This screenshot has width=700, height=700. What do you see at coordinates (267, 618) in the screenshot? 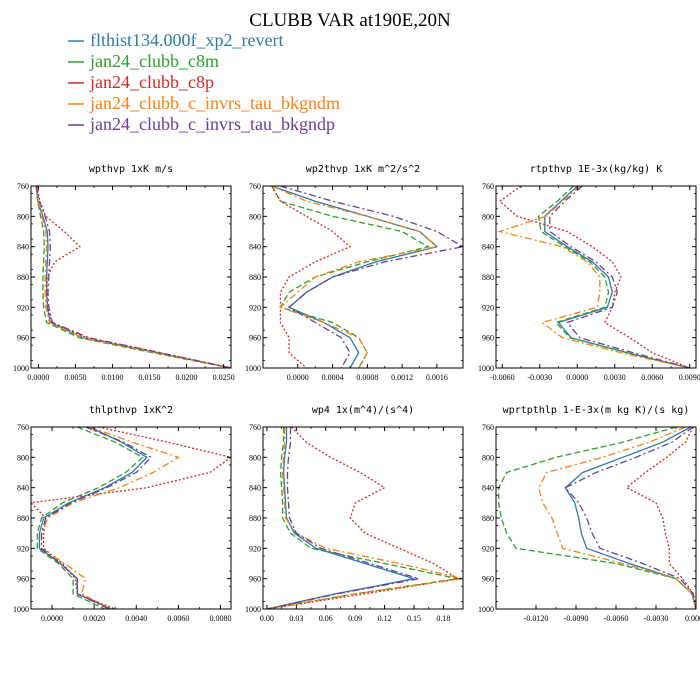
I see `x-tick-label: 0.00` at bounding box center [267, 618].